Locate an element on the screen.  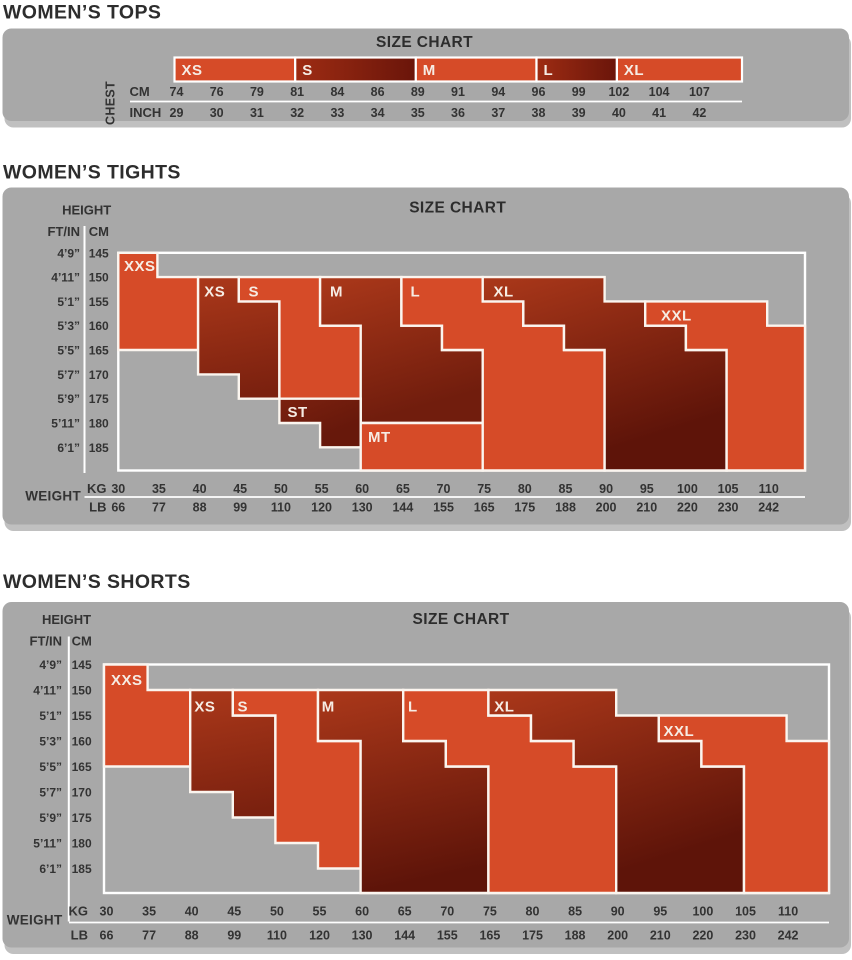
svg-text: 242 is located at coordinates (788, 936).